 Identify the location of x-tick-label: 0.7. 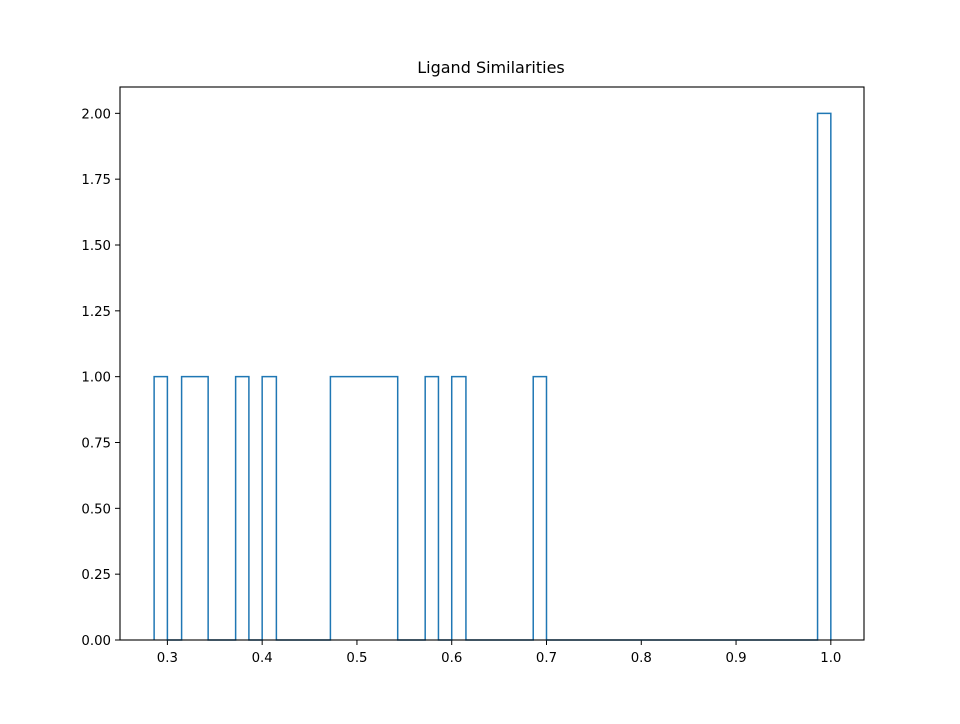
(546, 658).